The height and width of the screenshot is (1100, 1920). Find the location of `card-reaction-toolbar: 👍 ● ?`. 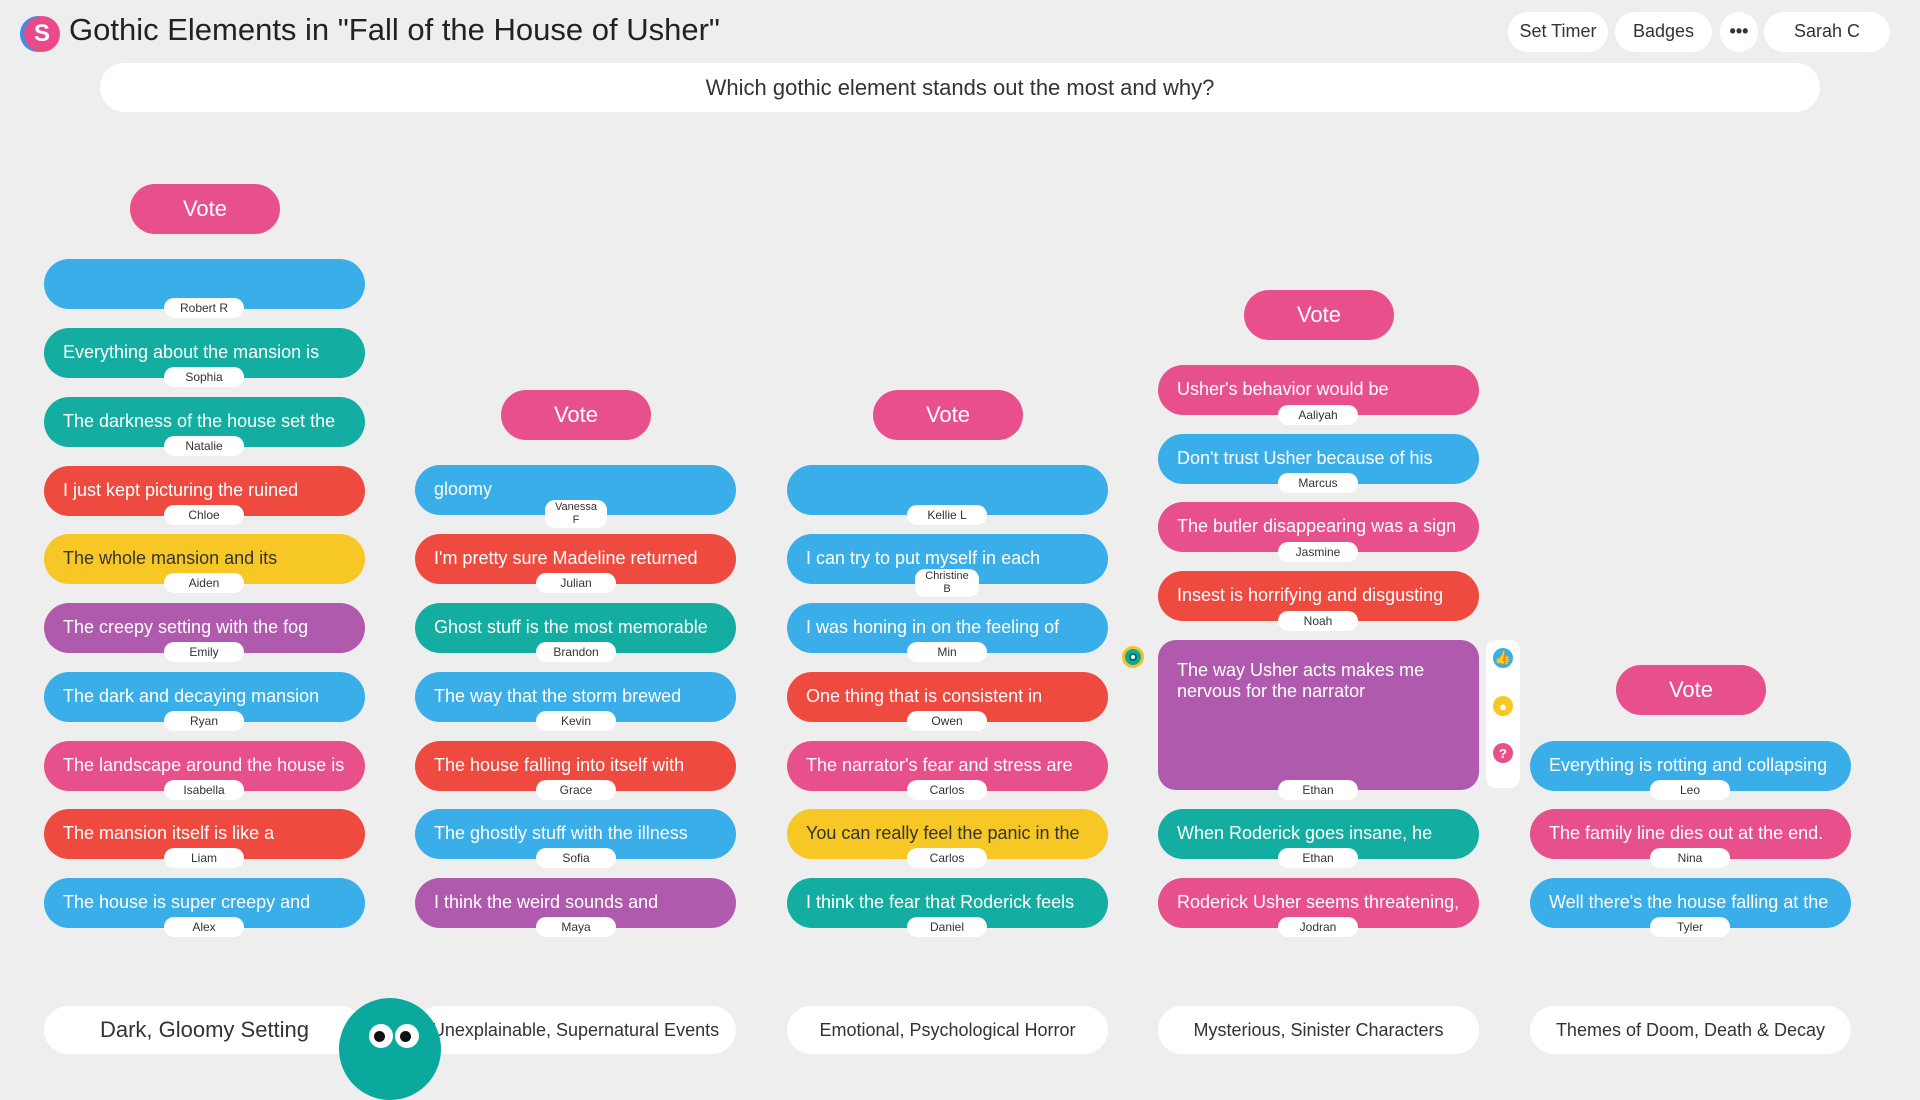

card-reaction-toolbar: 👍 ● ? is located at coordinates (1503, 714).